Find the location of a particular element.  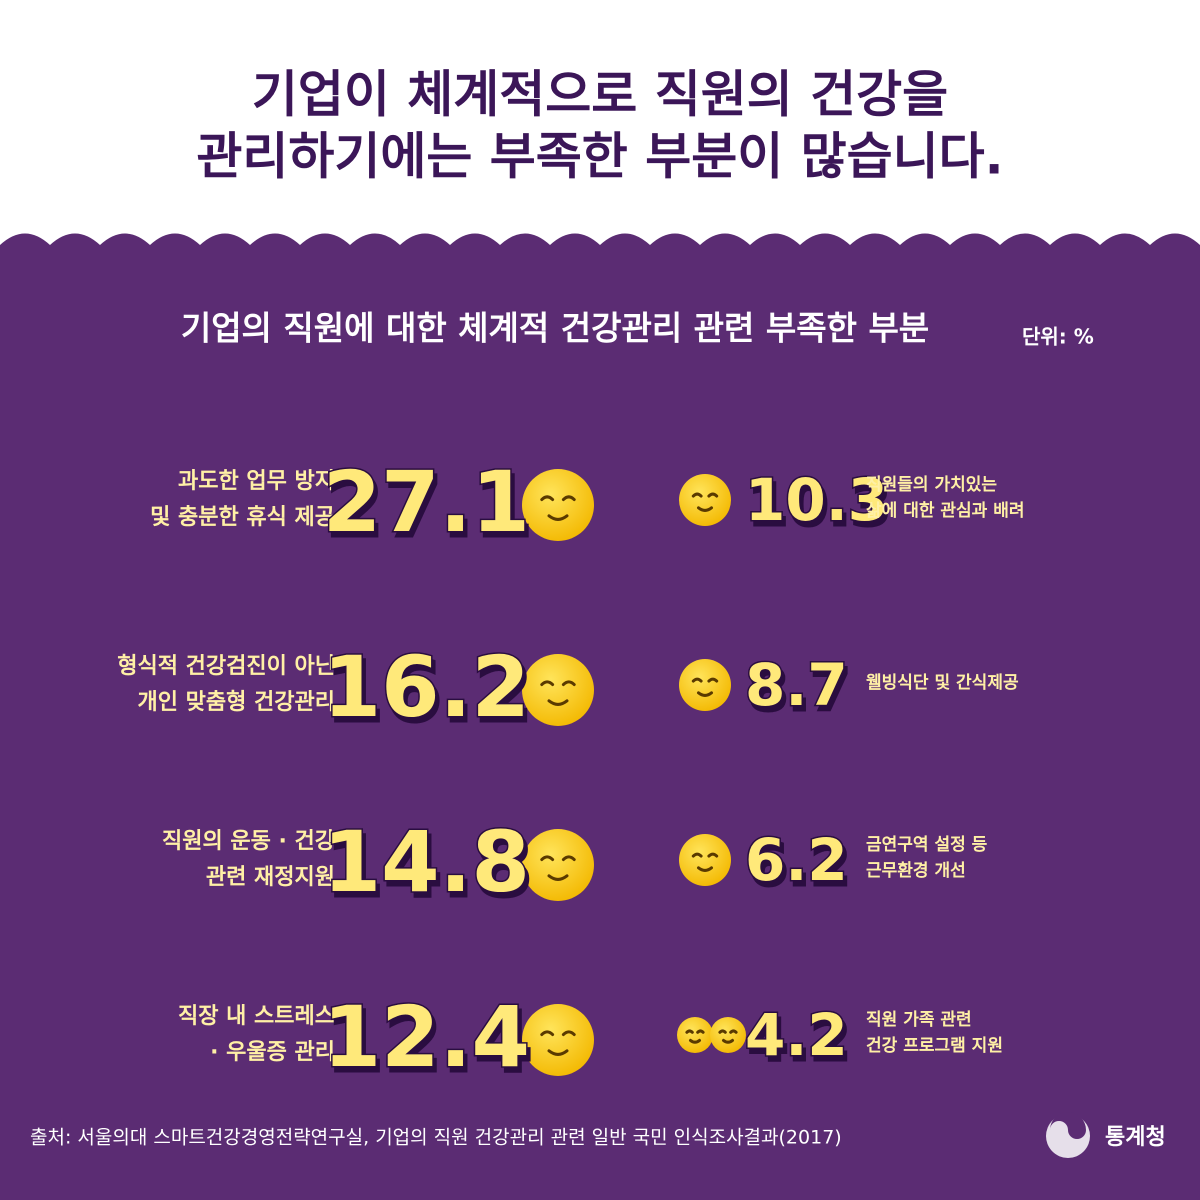

item-value: 4.2 is located at coordinates (796, 1035).